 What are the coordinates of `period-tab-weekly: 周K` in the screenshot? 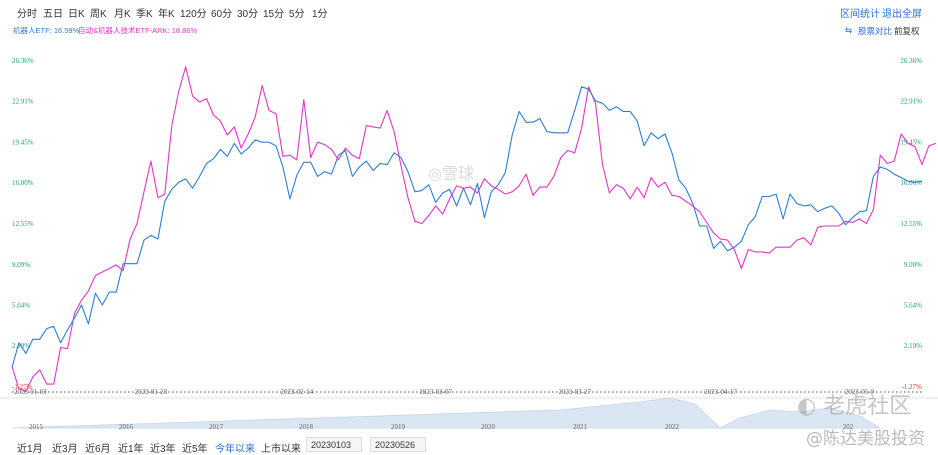 It's located at (98, 14).